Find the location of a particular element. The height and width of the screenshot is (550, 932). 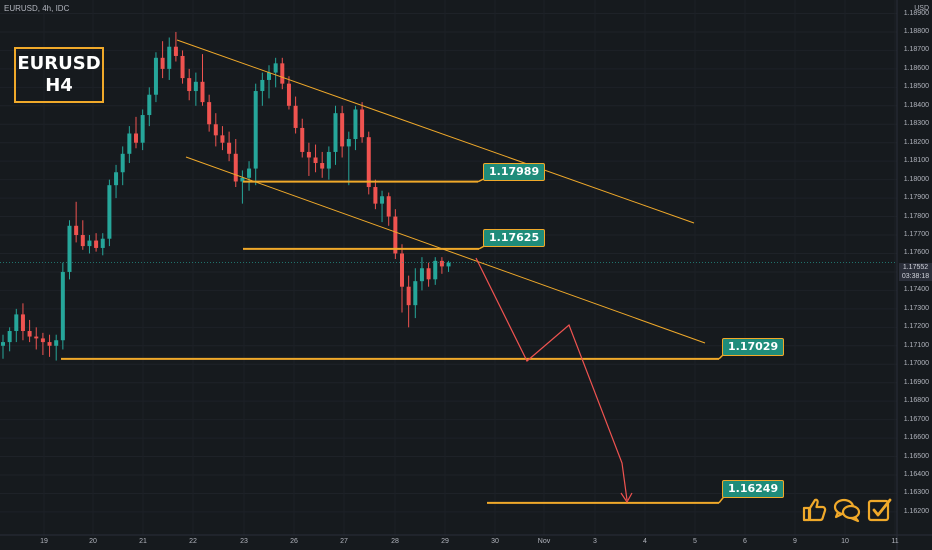

date-tick-label: 11 is located at coordinates (895, 541).